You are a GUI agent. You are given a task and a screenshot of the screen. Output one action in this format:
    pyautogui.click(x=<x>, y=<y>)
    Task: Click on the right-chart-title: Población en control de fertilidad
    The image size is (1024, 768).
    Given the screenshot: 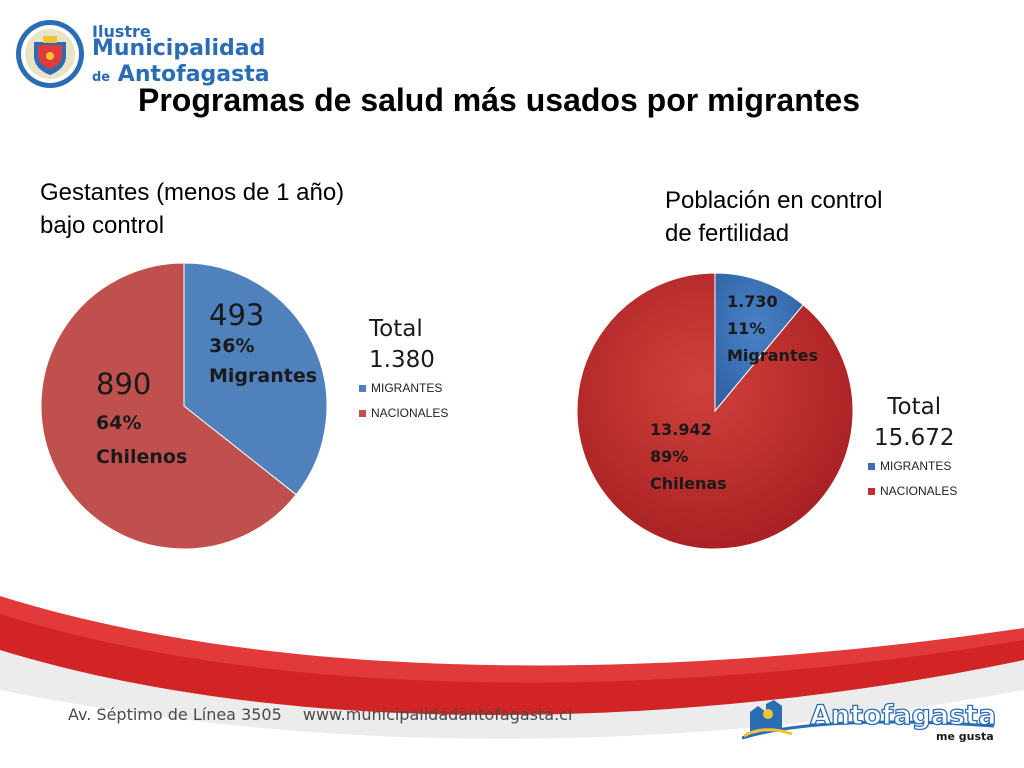 What is the action you would take?
    pyautogui.click(x=773, y=217)
    